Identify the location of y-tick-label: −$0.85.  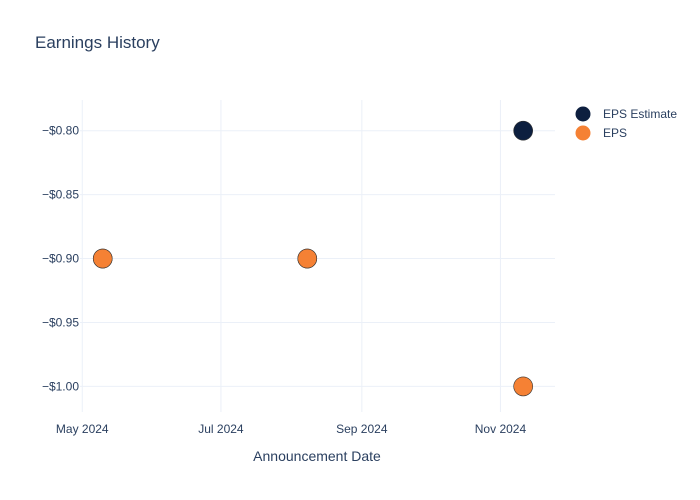
(60, 195).